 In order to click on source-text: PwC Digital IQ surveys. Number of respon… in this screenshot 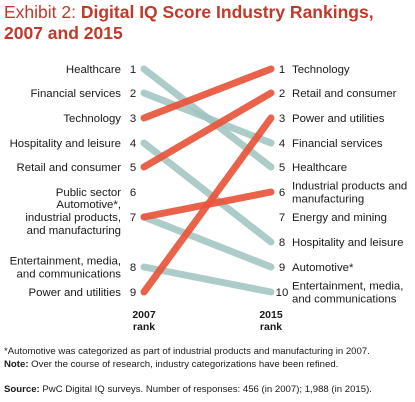, I will do `click(205, 389)`.